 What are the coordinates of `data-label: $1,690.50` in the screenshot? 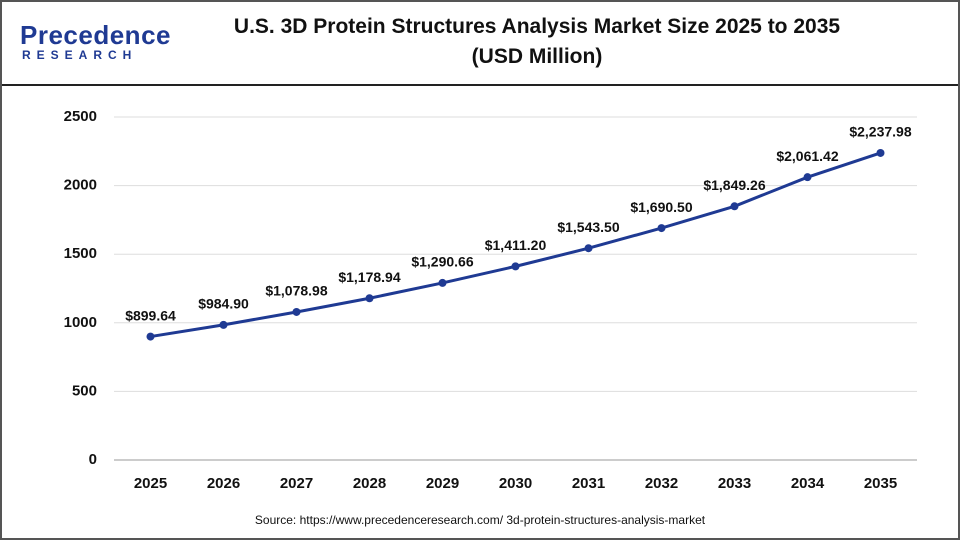 It's located at (661, 207).